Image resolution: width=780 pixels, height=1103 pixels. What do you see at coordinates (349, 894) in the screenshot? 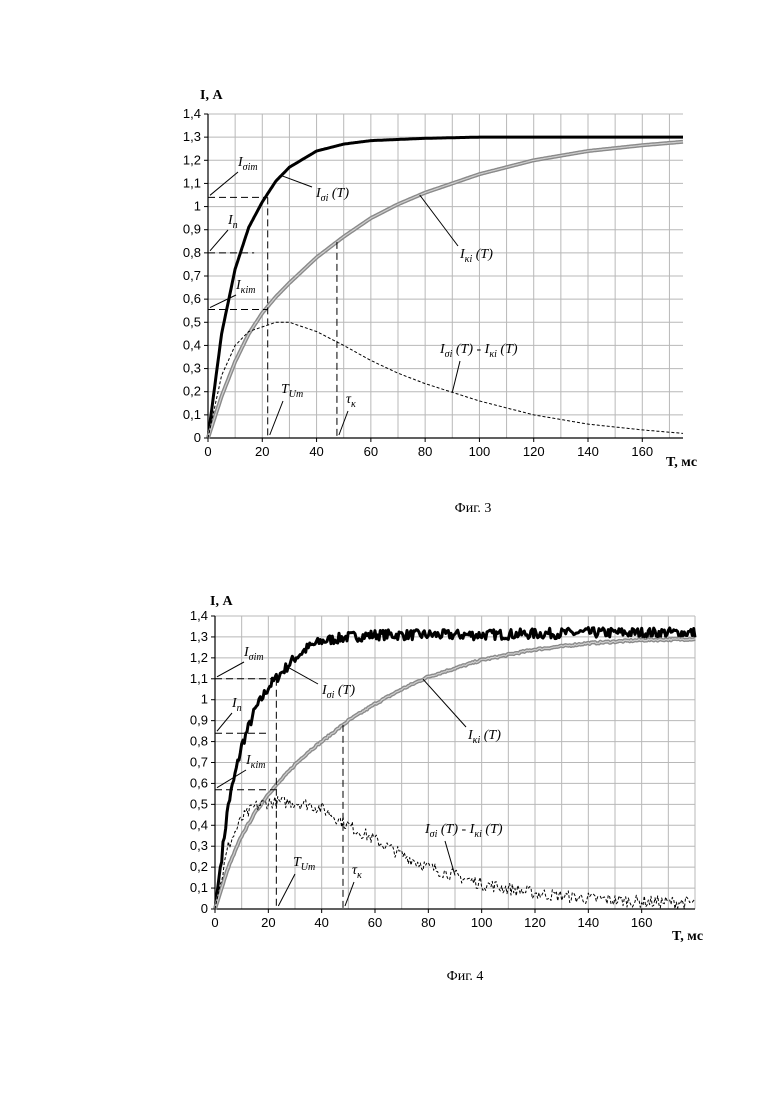
I see `tau-k-pointer` at bounding box center [349, 894].